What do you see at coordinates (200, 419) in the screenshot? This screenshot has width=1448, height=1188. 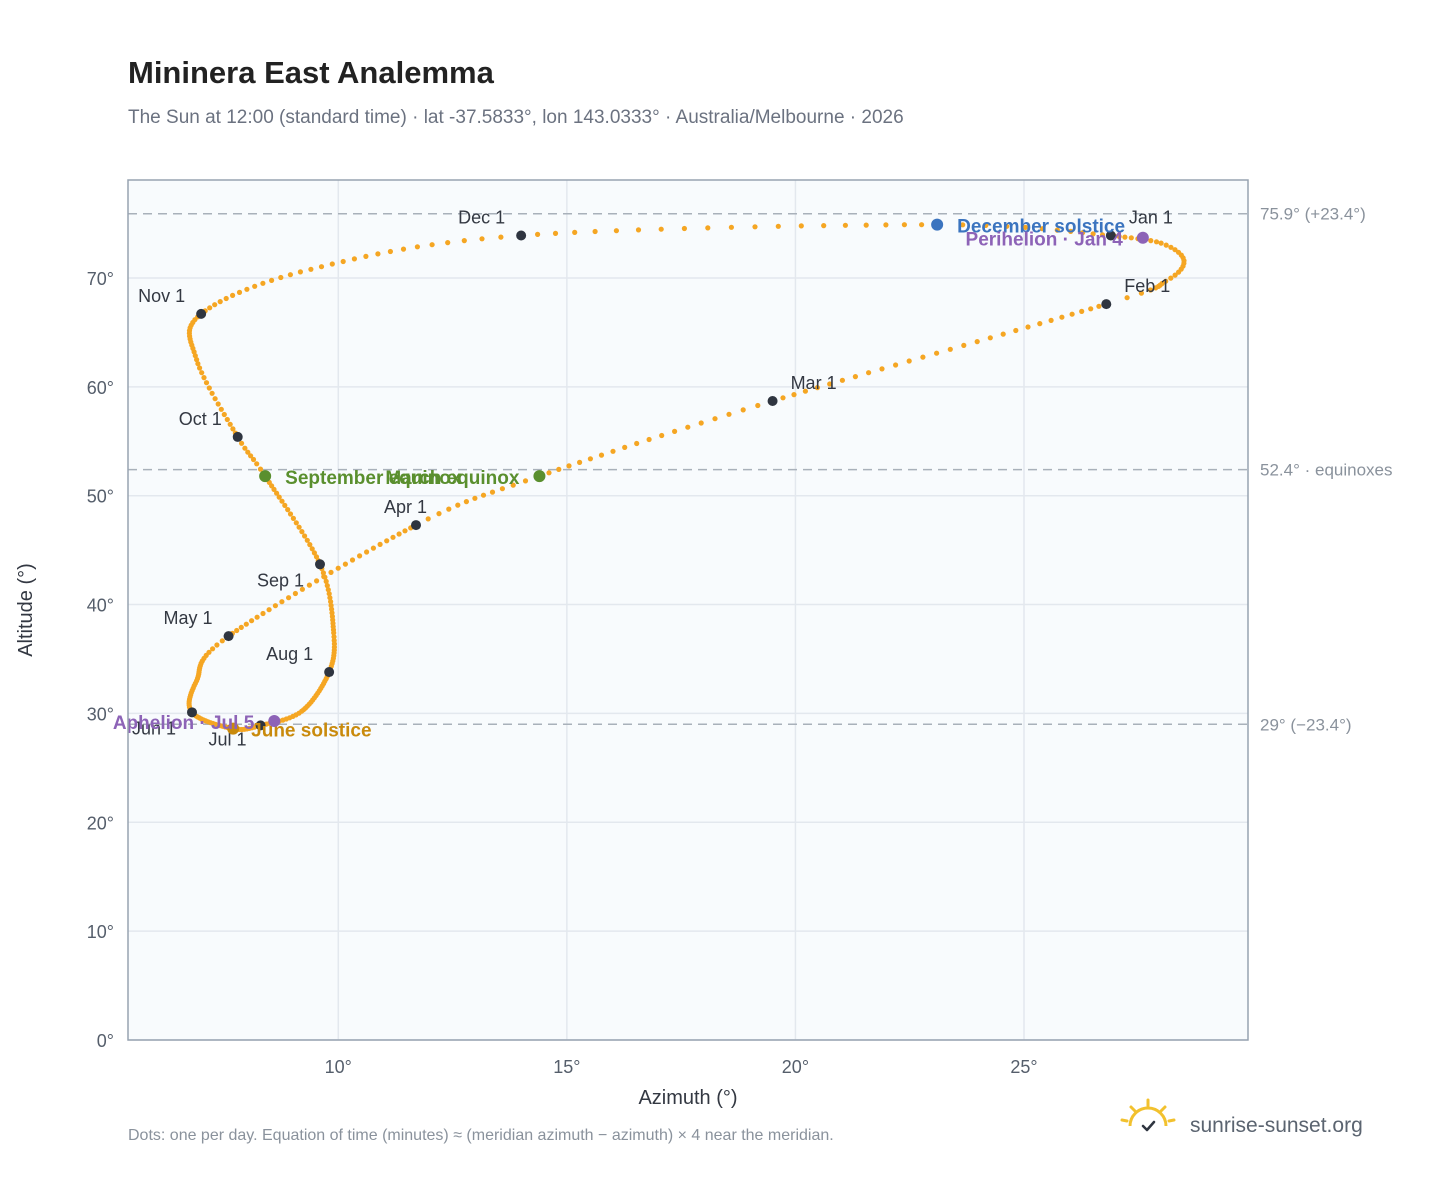 I see `month-label: Oct 1` at bounding box center [200, 419].